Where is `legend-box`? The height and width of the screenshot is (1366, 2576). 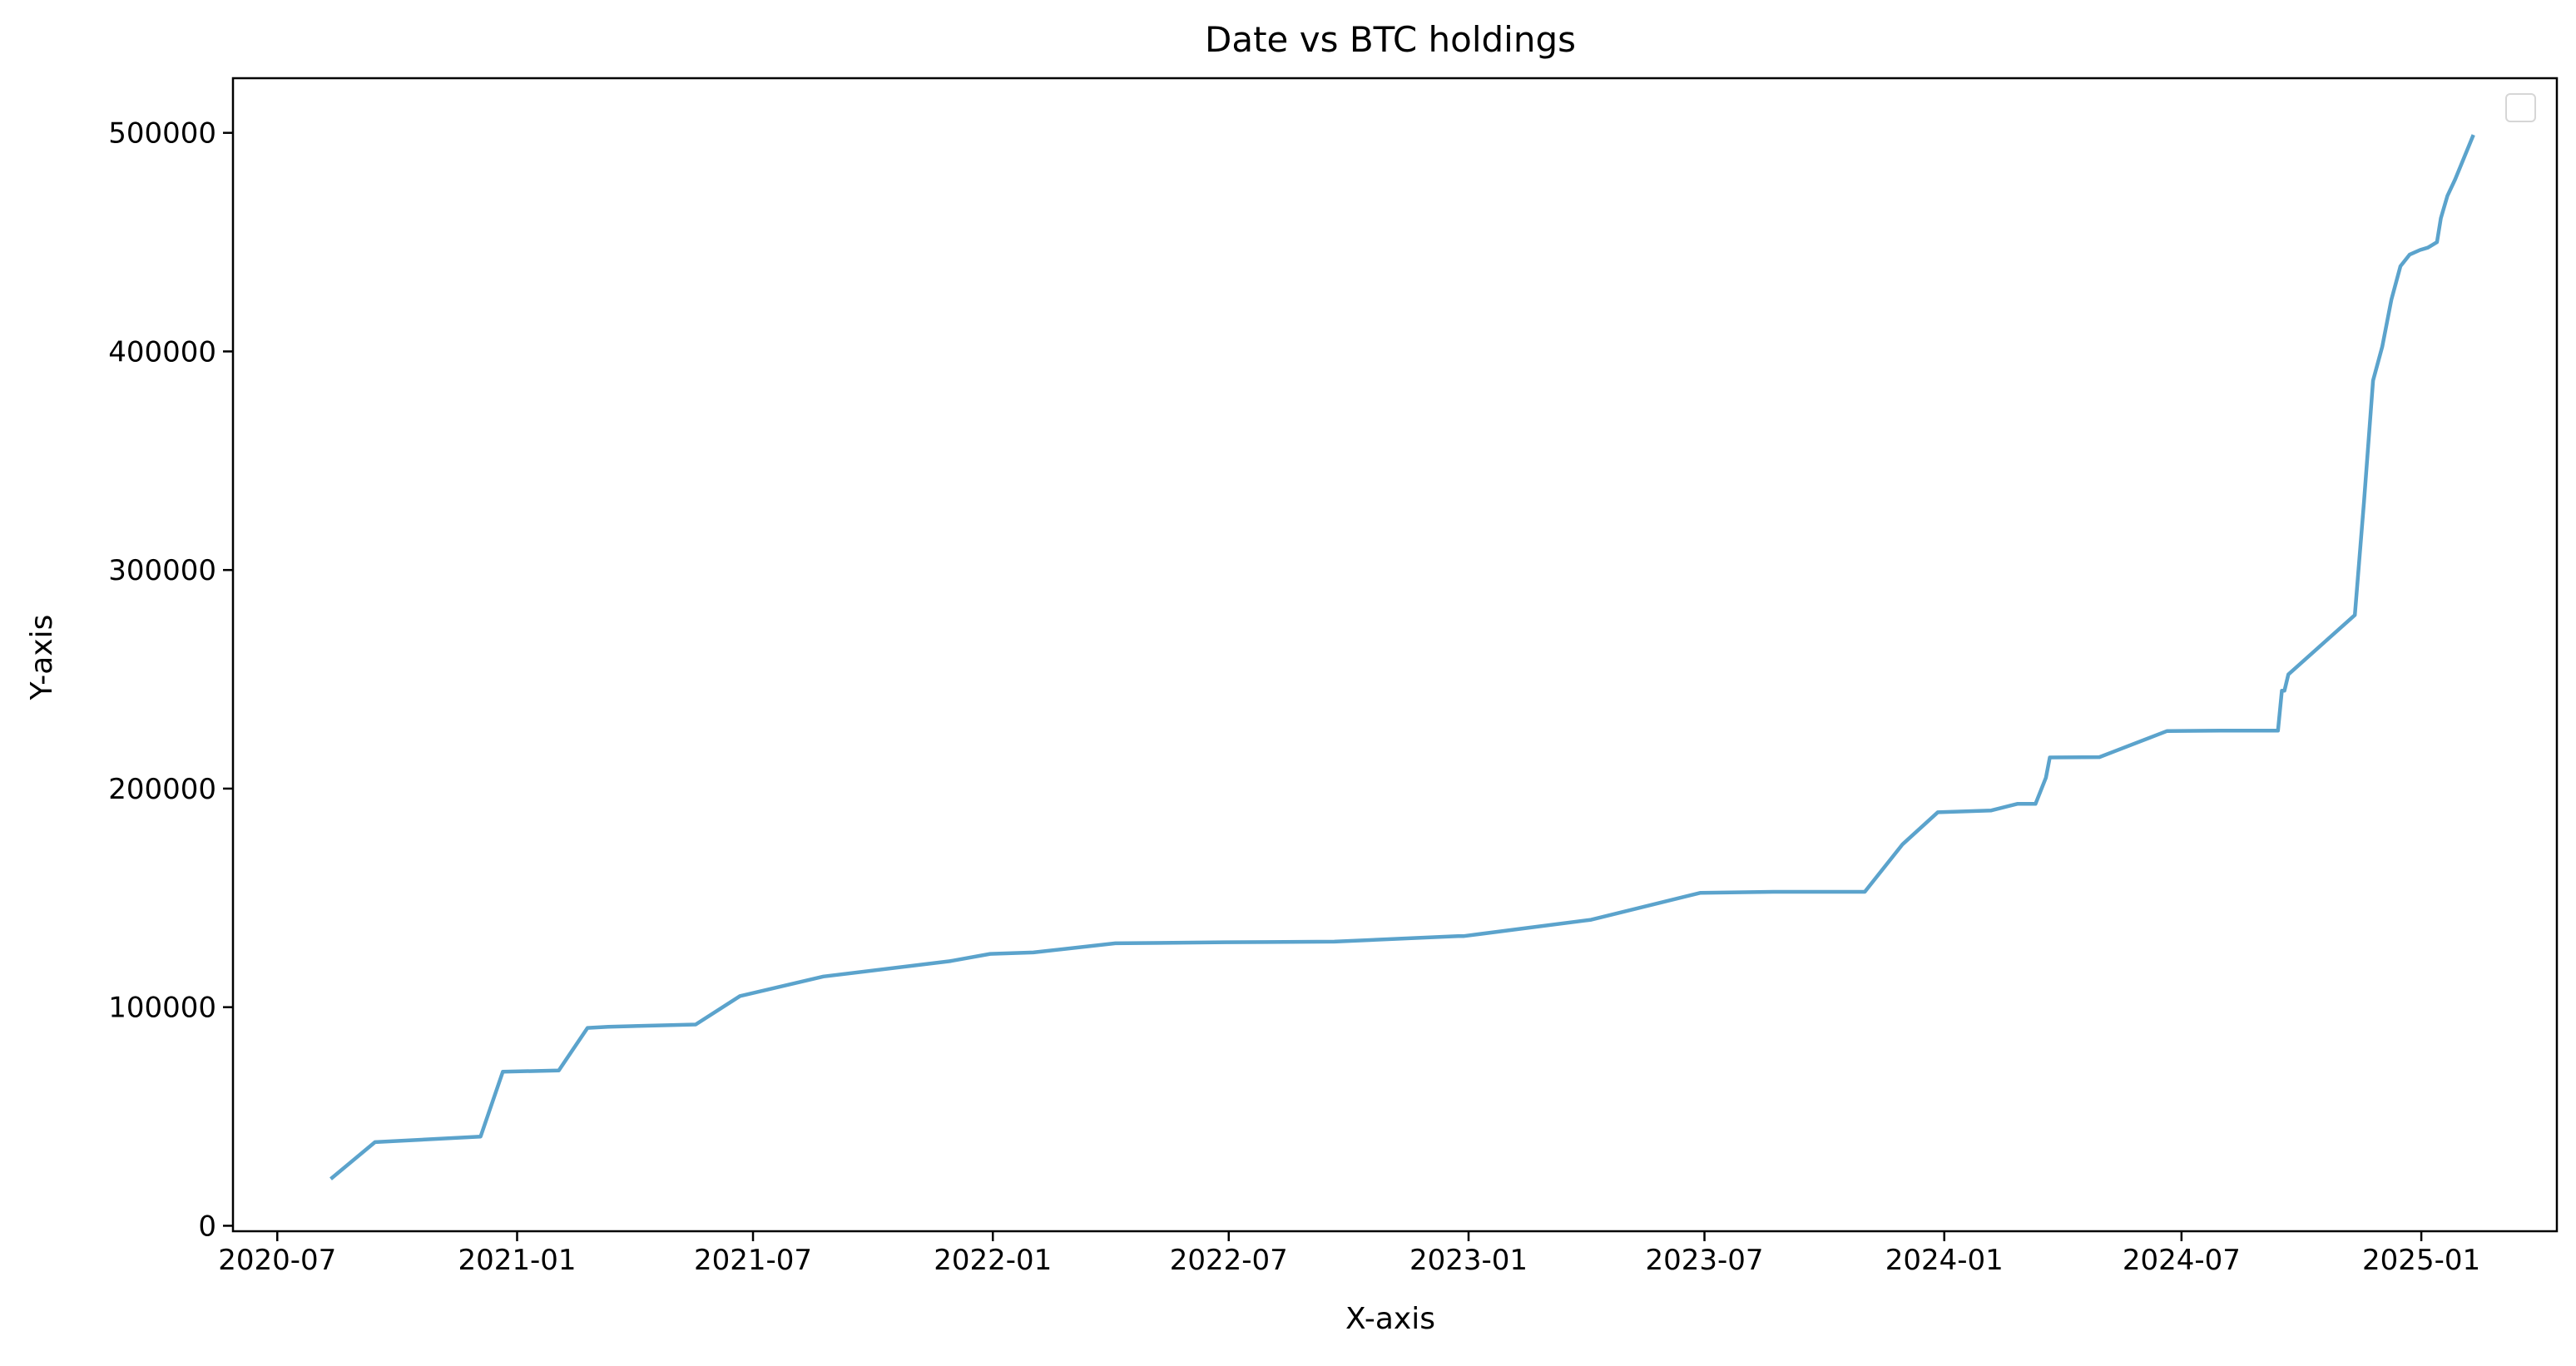 legend-box is located at coordinates (2520, 108).